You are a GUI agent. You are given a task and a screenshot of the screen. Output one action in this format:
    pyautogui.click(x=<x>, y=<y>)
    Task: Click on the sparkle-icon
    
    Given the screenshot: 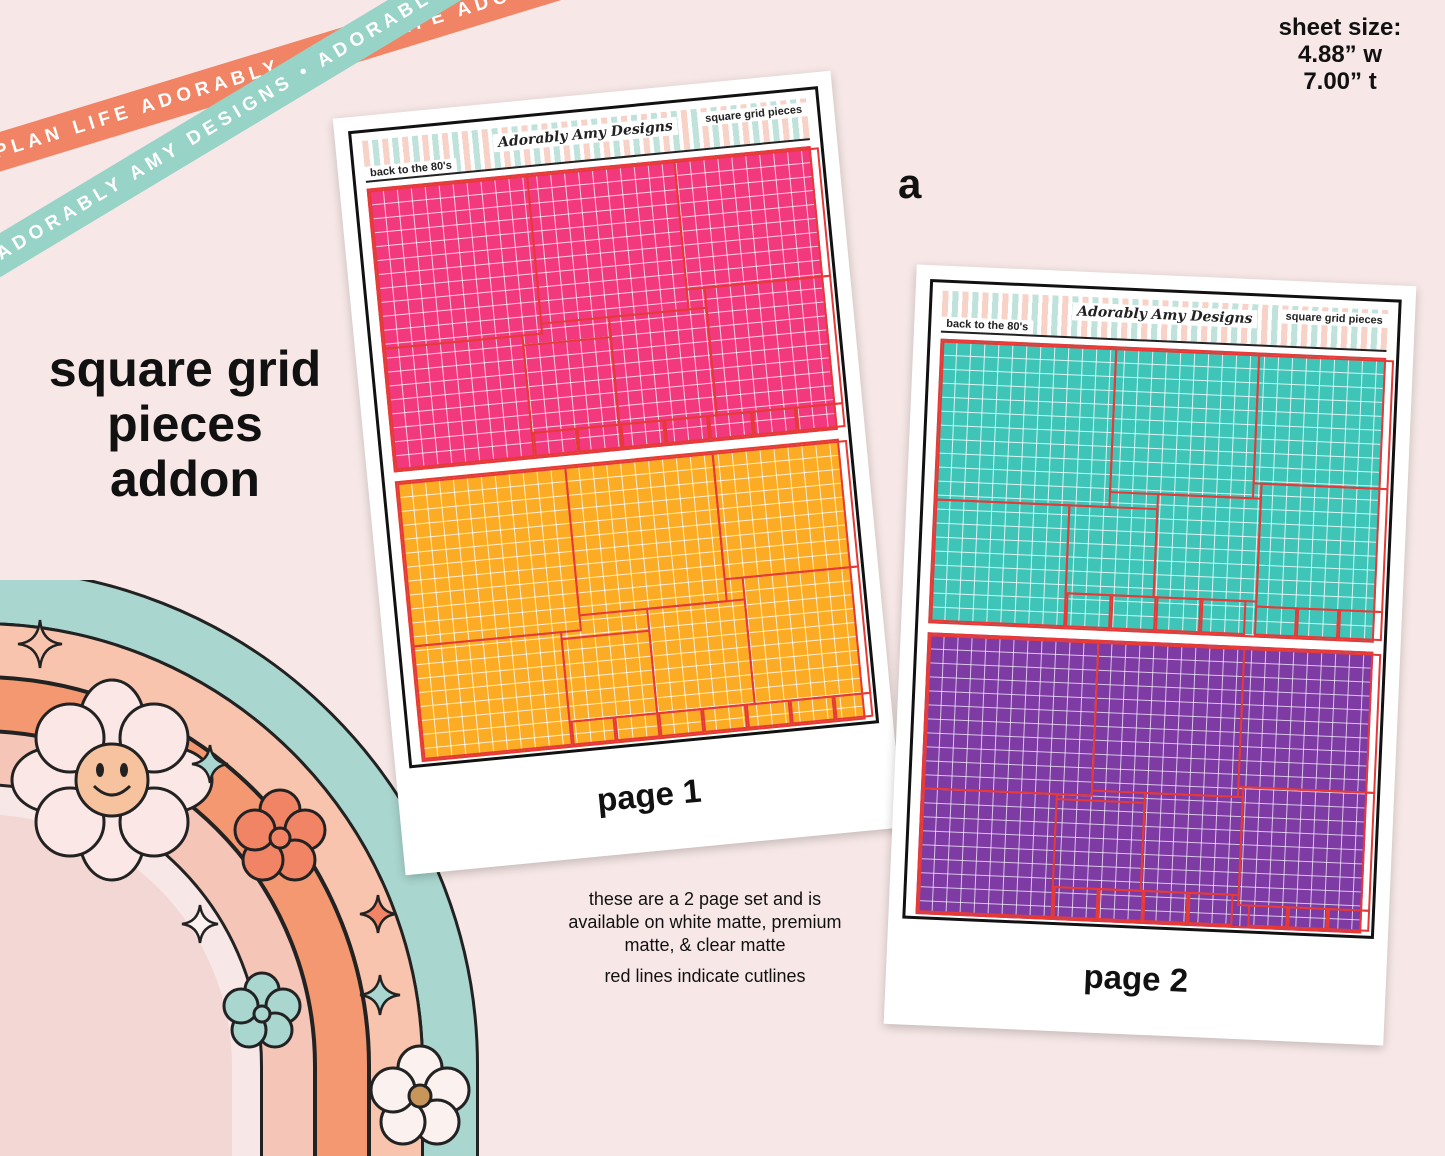 What is the action you would take?
    pyautogui.click(x=209, y=817)
    